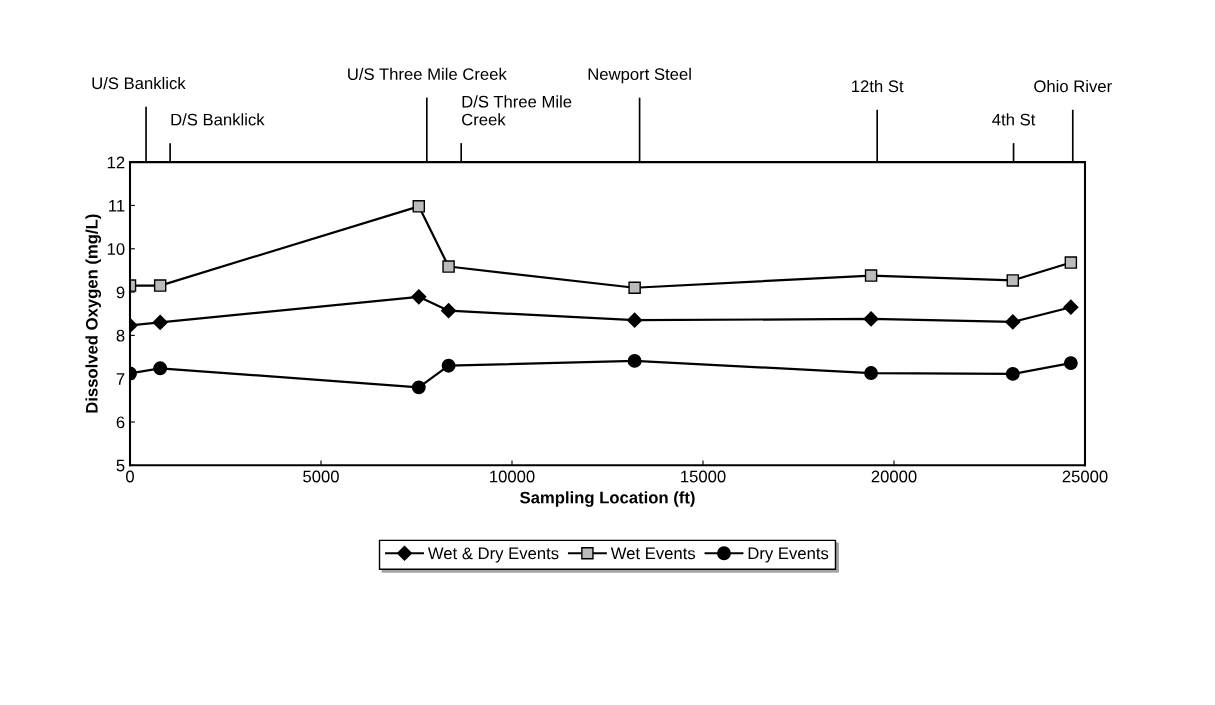  What do you see at coordinates (120, 465) in the screenshot?
I see `y-tick-label: 5` at bounding box center [120, 465].